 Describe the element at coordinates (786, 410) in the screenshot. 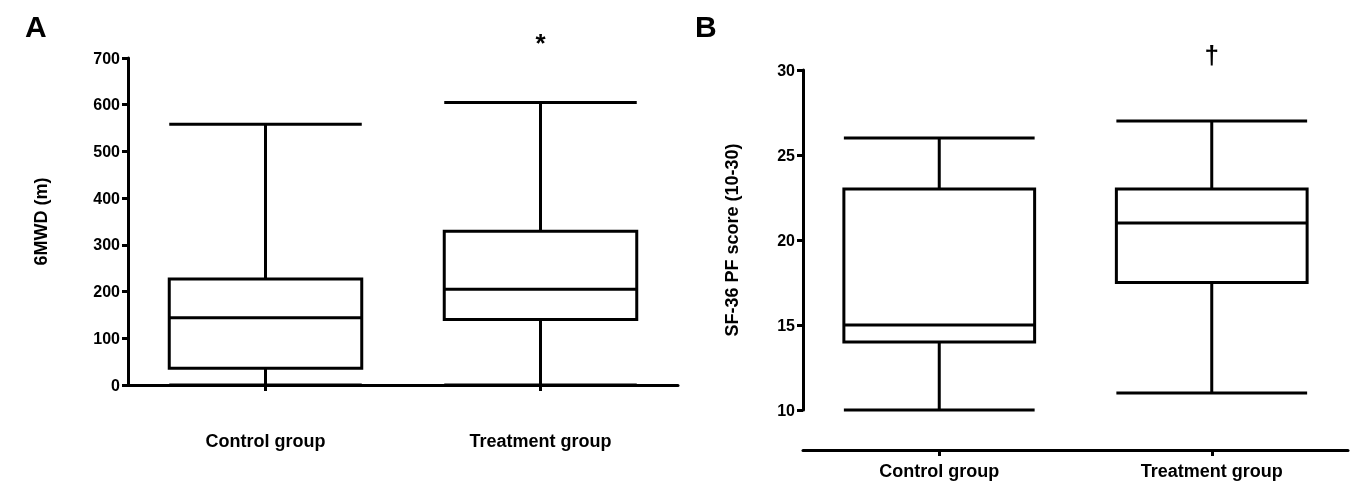

I see `y-tick-label: 10` at that location.